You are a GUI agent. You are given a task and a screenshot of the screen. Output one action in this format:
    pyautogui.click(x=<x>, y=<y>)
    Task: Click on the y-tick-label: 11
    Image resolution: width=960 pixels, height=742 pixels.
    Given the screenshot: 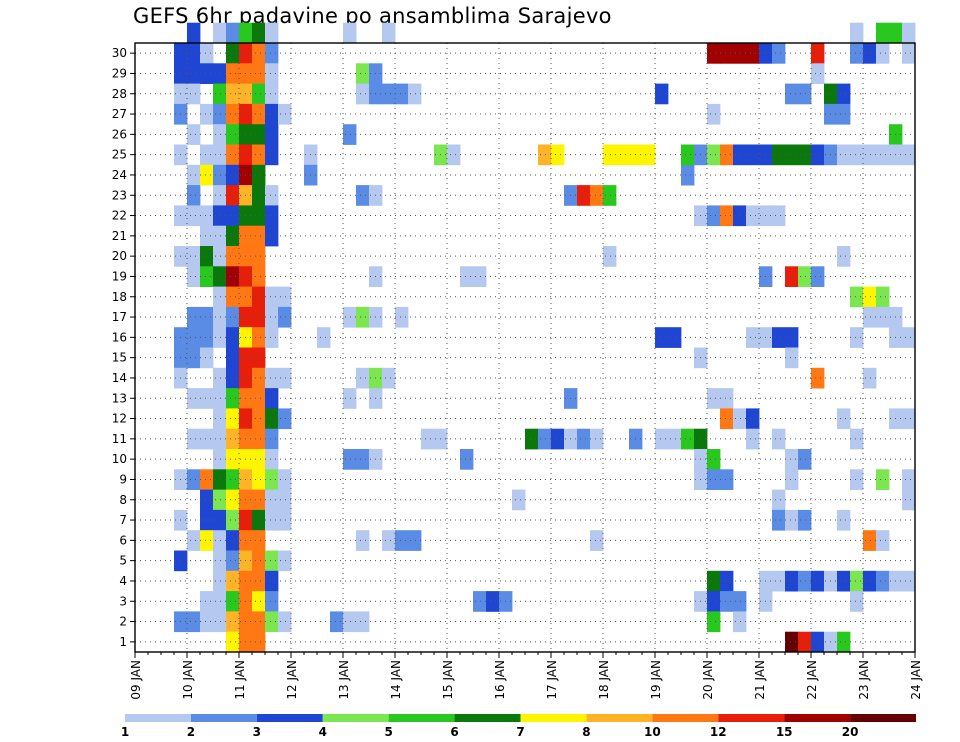 What is the action you would take?
    pyautogui.click(x=119, y=439)
    